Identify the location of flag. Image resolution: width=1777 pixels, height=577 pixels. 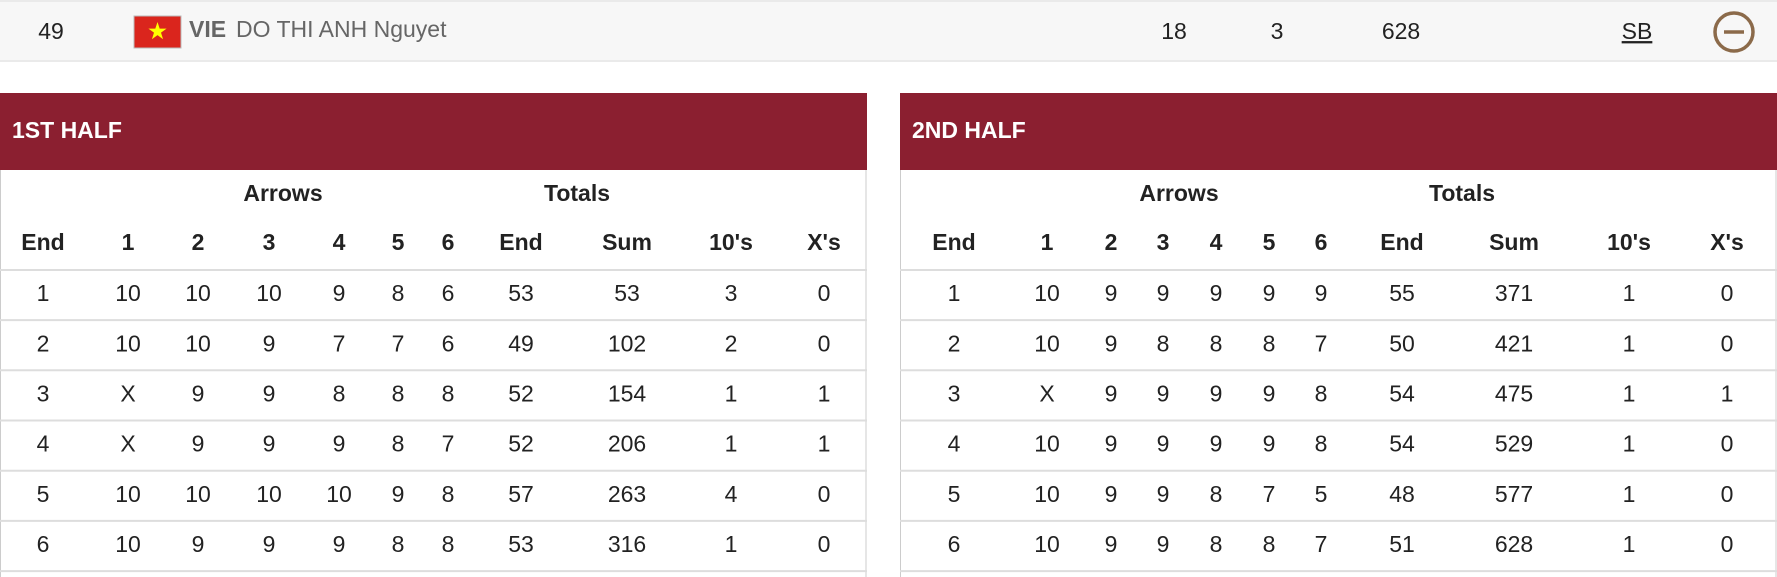
(157, 32).